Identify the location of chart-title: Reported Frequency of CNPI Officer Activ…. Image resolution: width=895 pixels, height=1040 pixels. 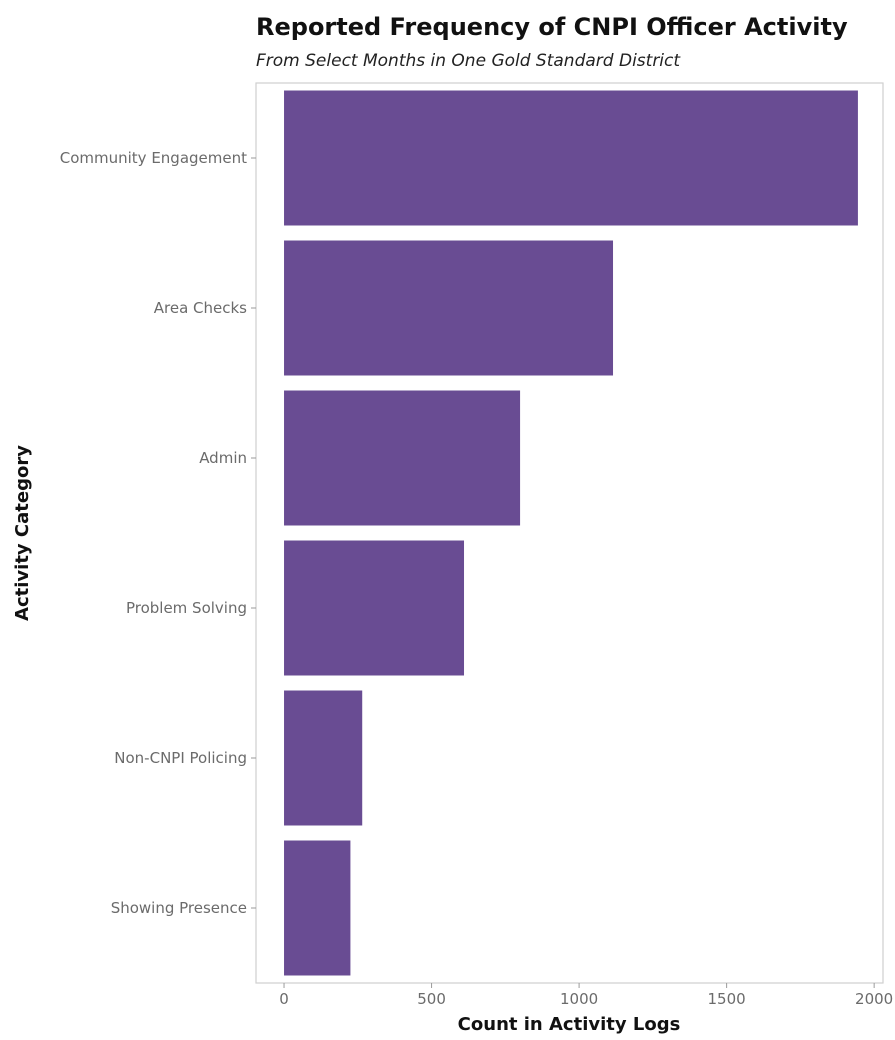
(552, 27).